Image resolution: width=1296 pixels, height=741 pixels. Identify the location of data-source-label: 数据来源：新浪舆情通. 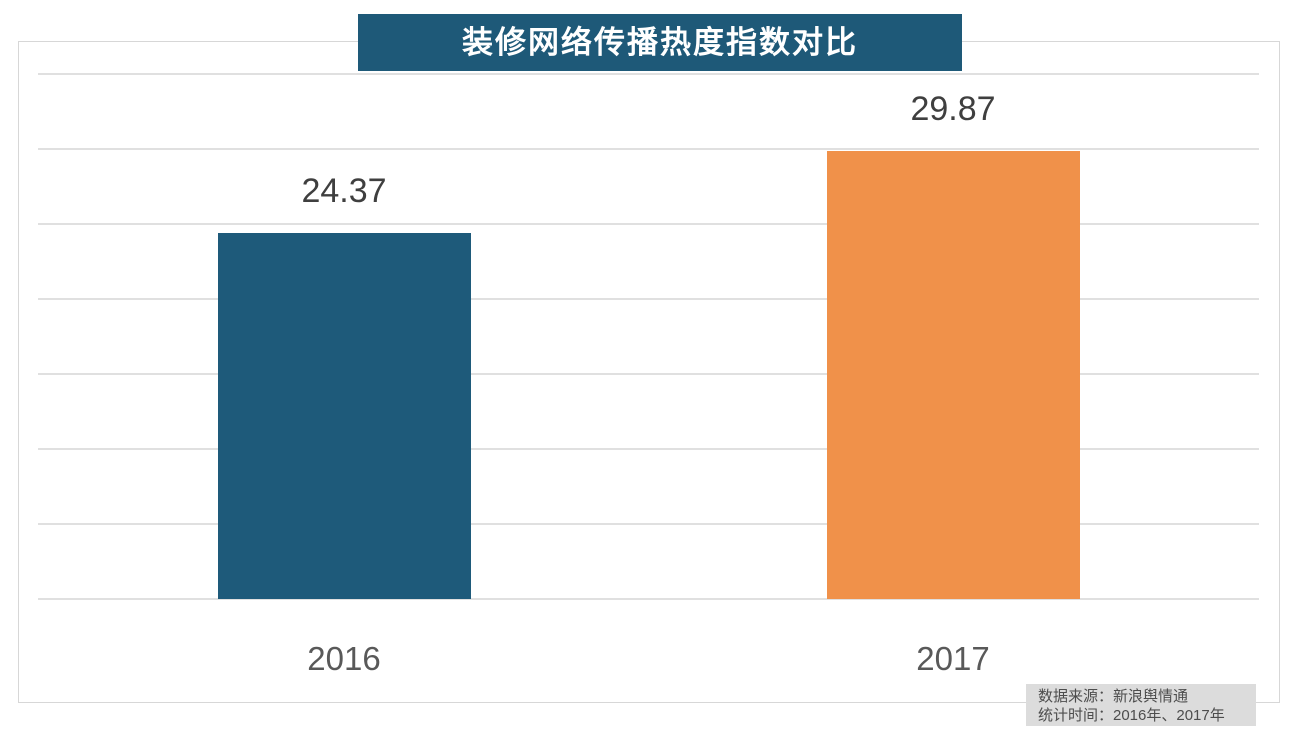
(1113, 696).